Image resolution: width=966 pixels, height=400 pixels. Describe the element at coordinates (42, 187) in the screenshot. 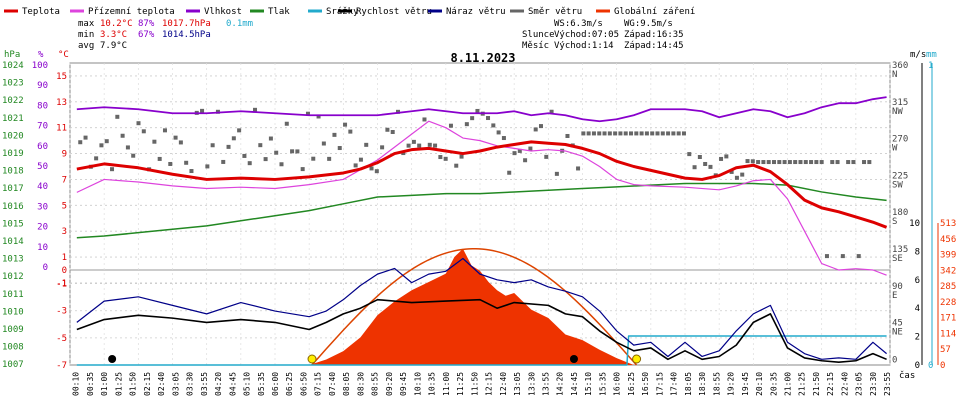

I see `pct-tick-label: 40` at that location.